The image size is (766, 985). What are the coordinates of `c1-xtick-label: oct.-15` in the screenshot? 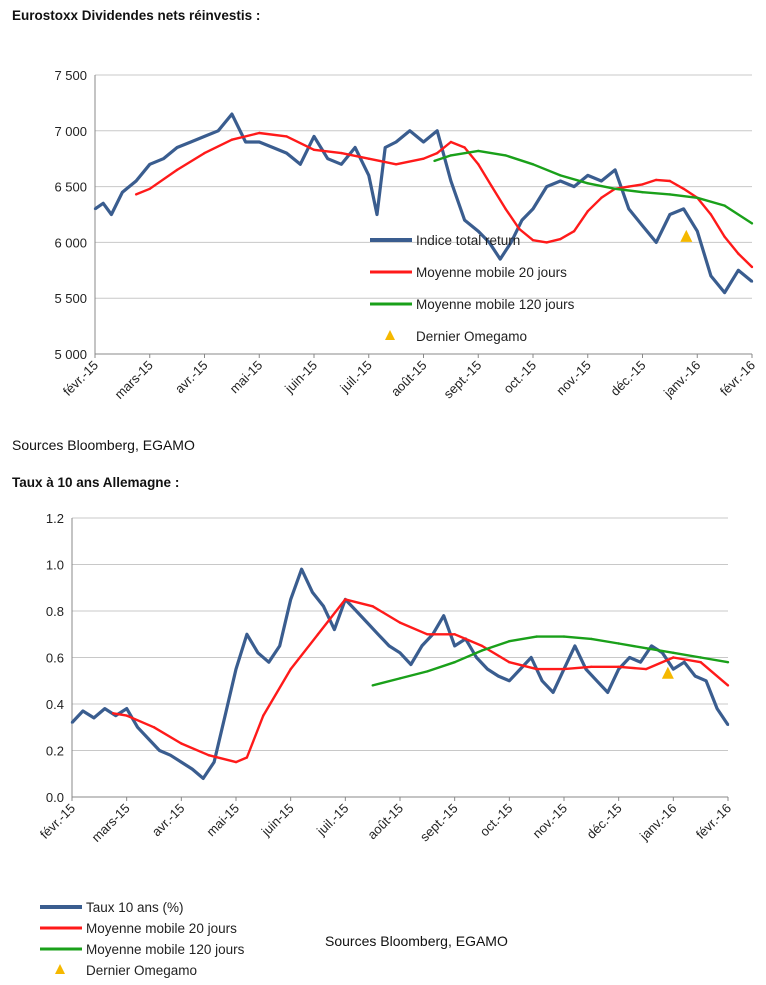 It's located at (519, 377).